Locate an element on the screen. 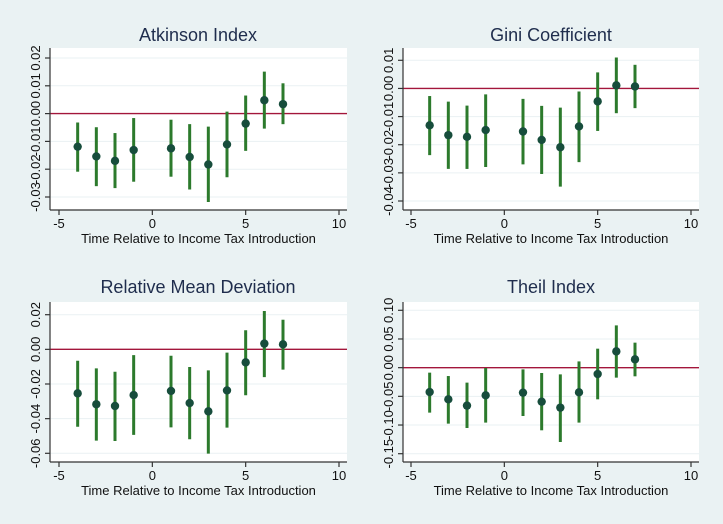  panel-title: Theil Index is located at coordinates (551, 287).